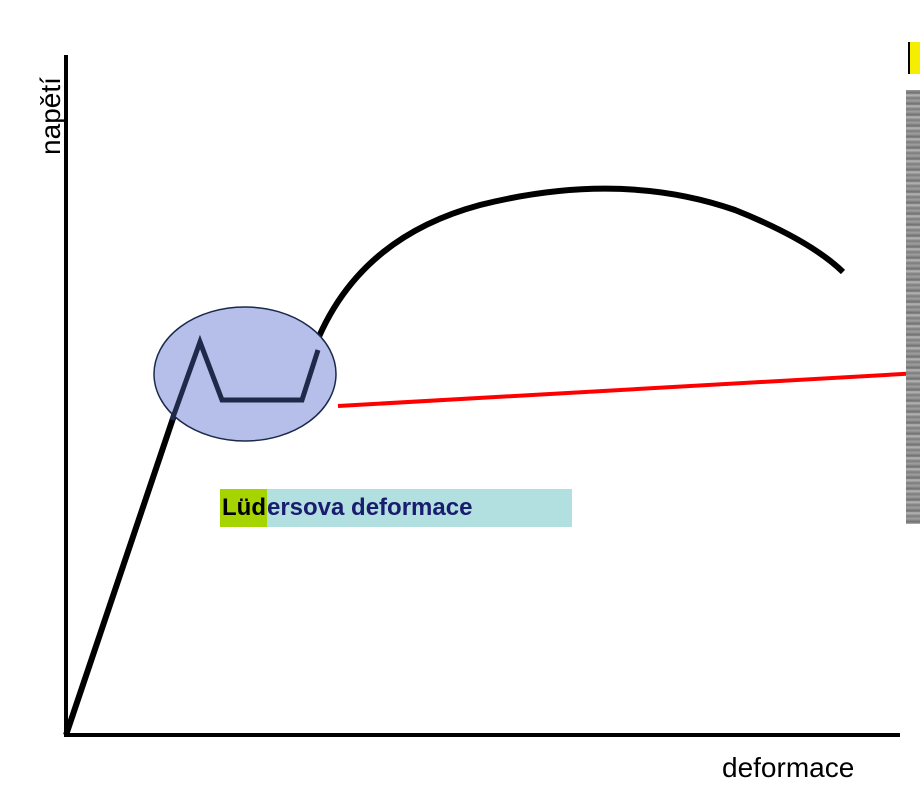 This screenshot has width=920, height=812. What do you see at coordinates (913, 307) in the screenshot?
I see `micrograph-photo` at bounding box center [913, 307].